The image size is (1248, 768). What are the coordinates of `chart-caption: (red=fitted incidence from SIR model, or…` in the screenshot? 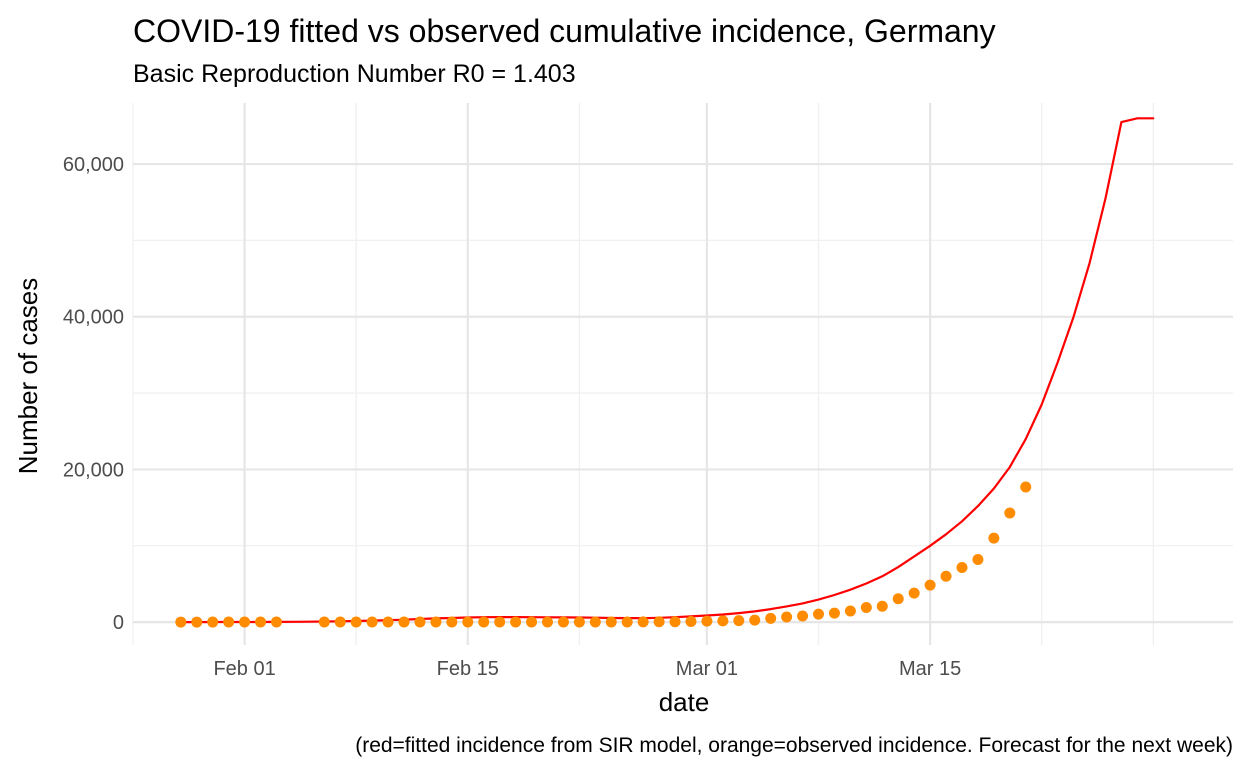 It's located at (794, 745).